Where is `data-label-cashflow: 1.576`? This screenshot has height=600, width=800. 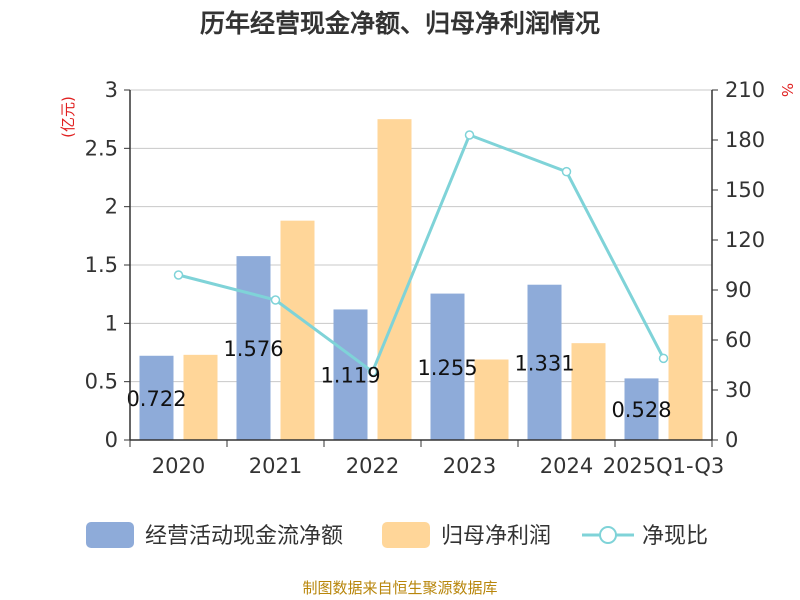
data-label-cashflow: 1.576 is located at coordinates (253, 349).